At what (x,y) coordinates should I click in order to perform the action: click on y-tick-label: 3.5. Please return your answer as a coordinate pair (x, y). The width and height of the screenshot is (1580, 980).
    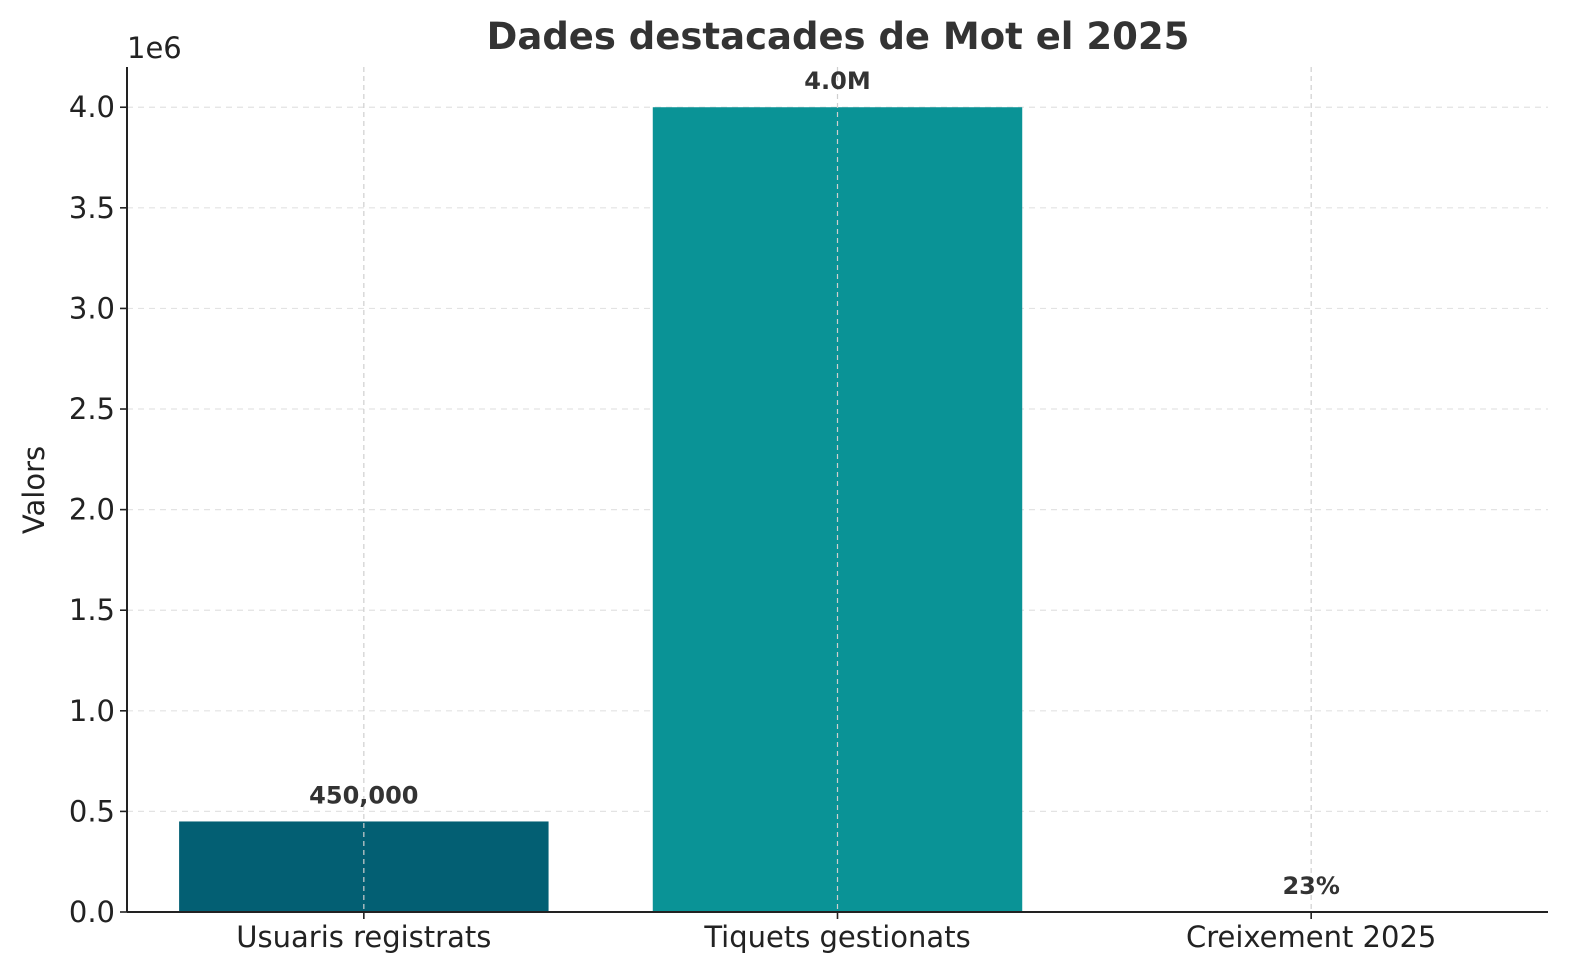
    Looking at the image, I should click on (92, 208).